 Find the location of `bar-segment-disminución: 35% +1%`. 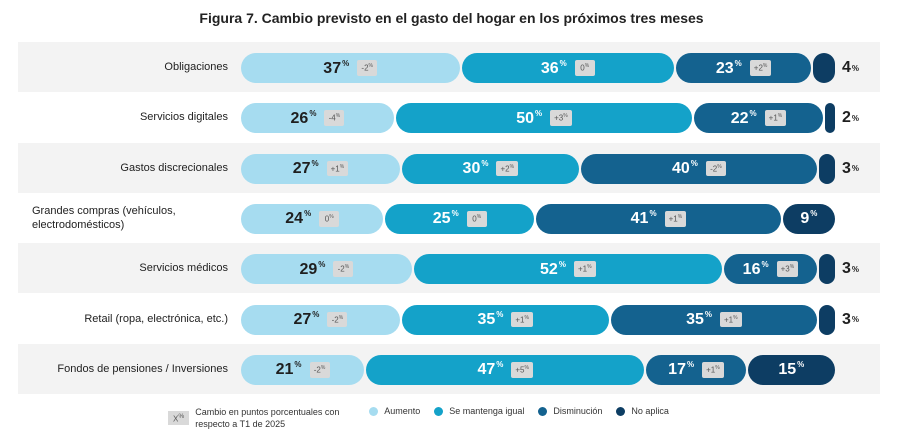

bar-segment-disminución: 35% +1% is located at coordinates (714, 319).